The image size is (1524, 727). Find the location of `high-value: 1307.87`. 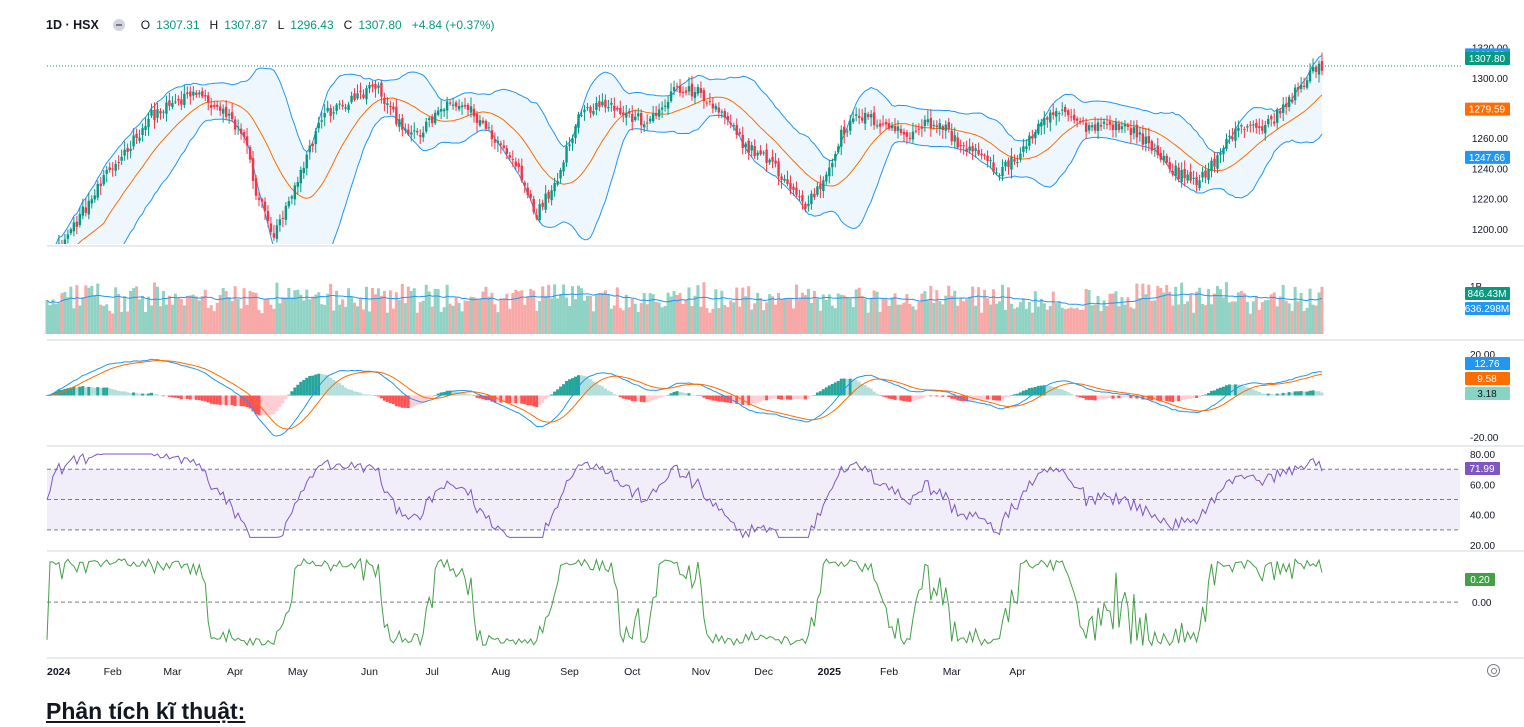

high-value: 1307.87 is located at coordinates (246, 25).